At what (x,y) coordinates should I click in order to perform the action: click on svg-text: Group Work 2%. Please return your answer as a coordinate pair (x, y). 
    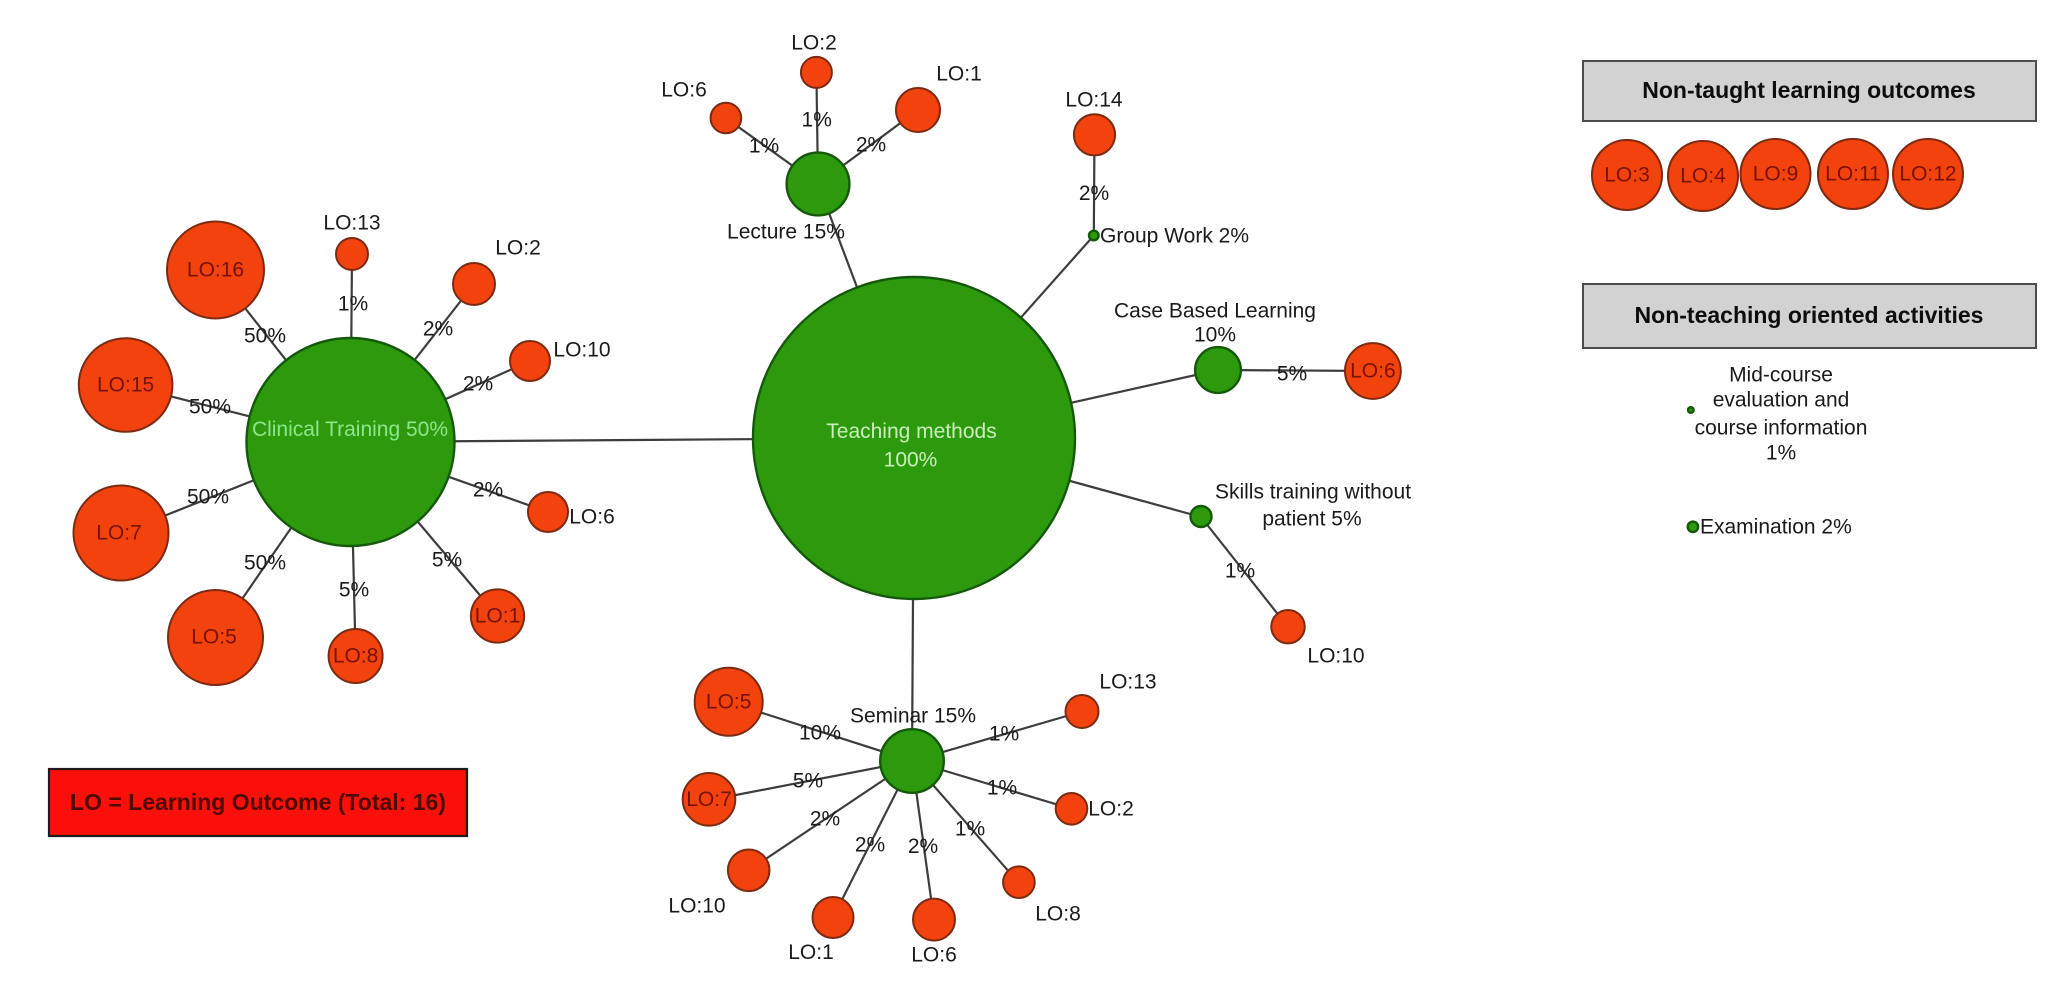
    Looking at the image, I should click on (1174, 236).